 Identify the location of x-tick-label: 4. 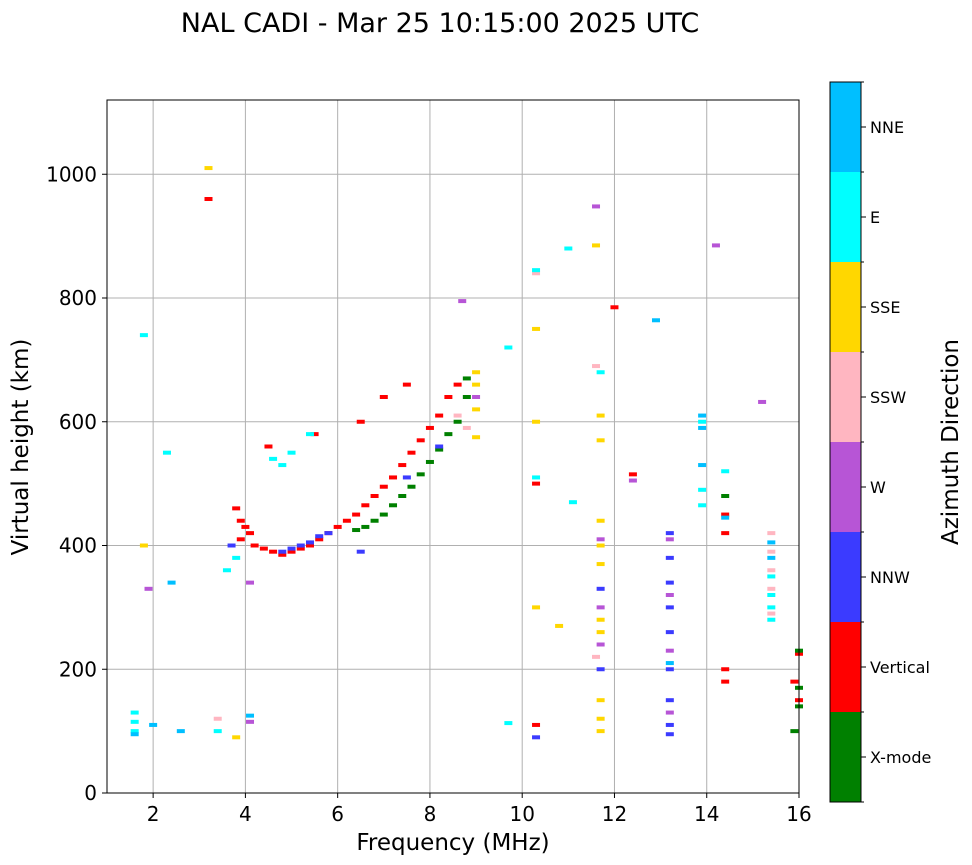
(245, 814).